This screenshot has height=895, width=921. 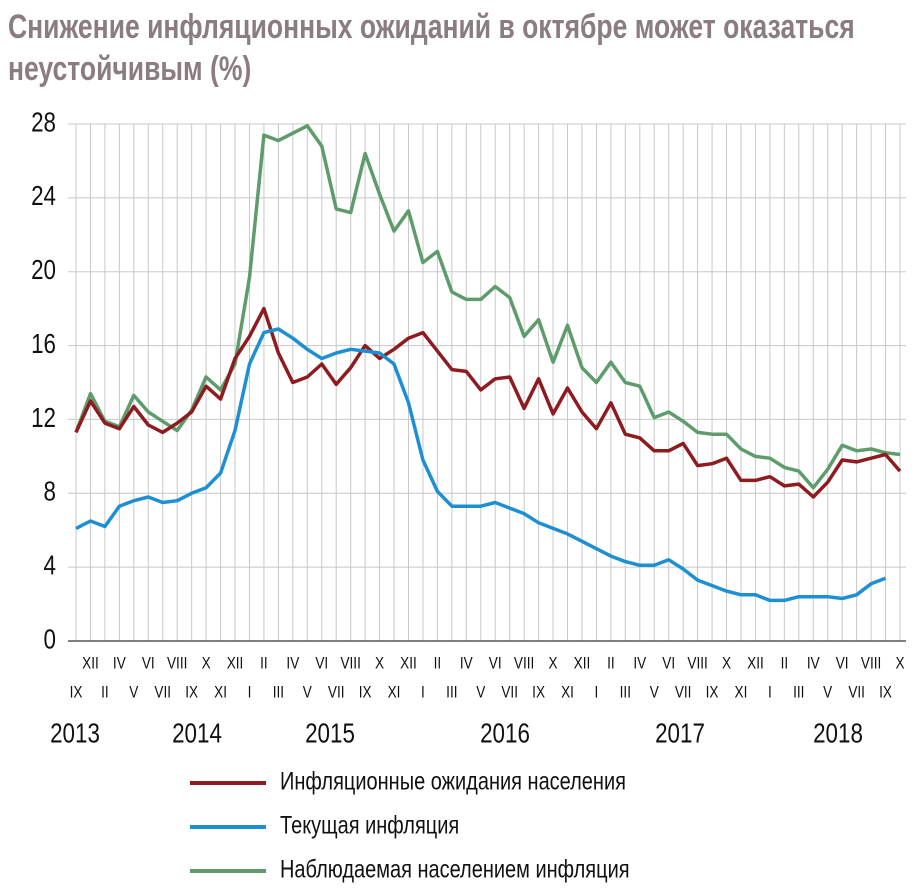 What do you see at coordinates (330, 733) in the screenshot?
I see `year-label: 2015` at bounding box center [330, 733].